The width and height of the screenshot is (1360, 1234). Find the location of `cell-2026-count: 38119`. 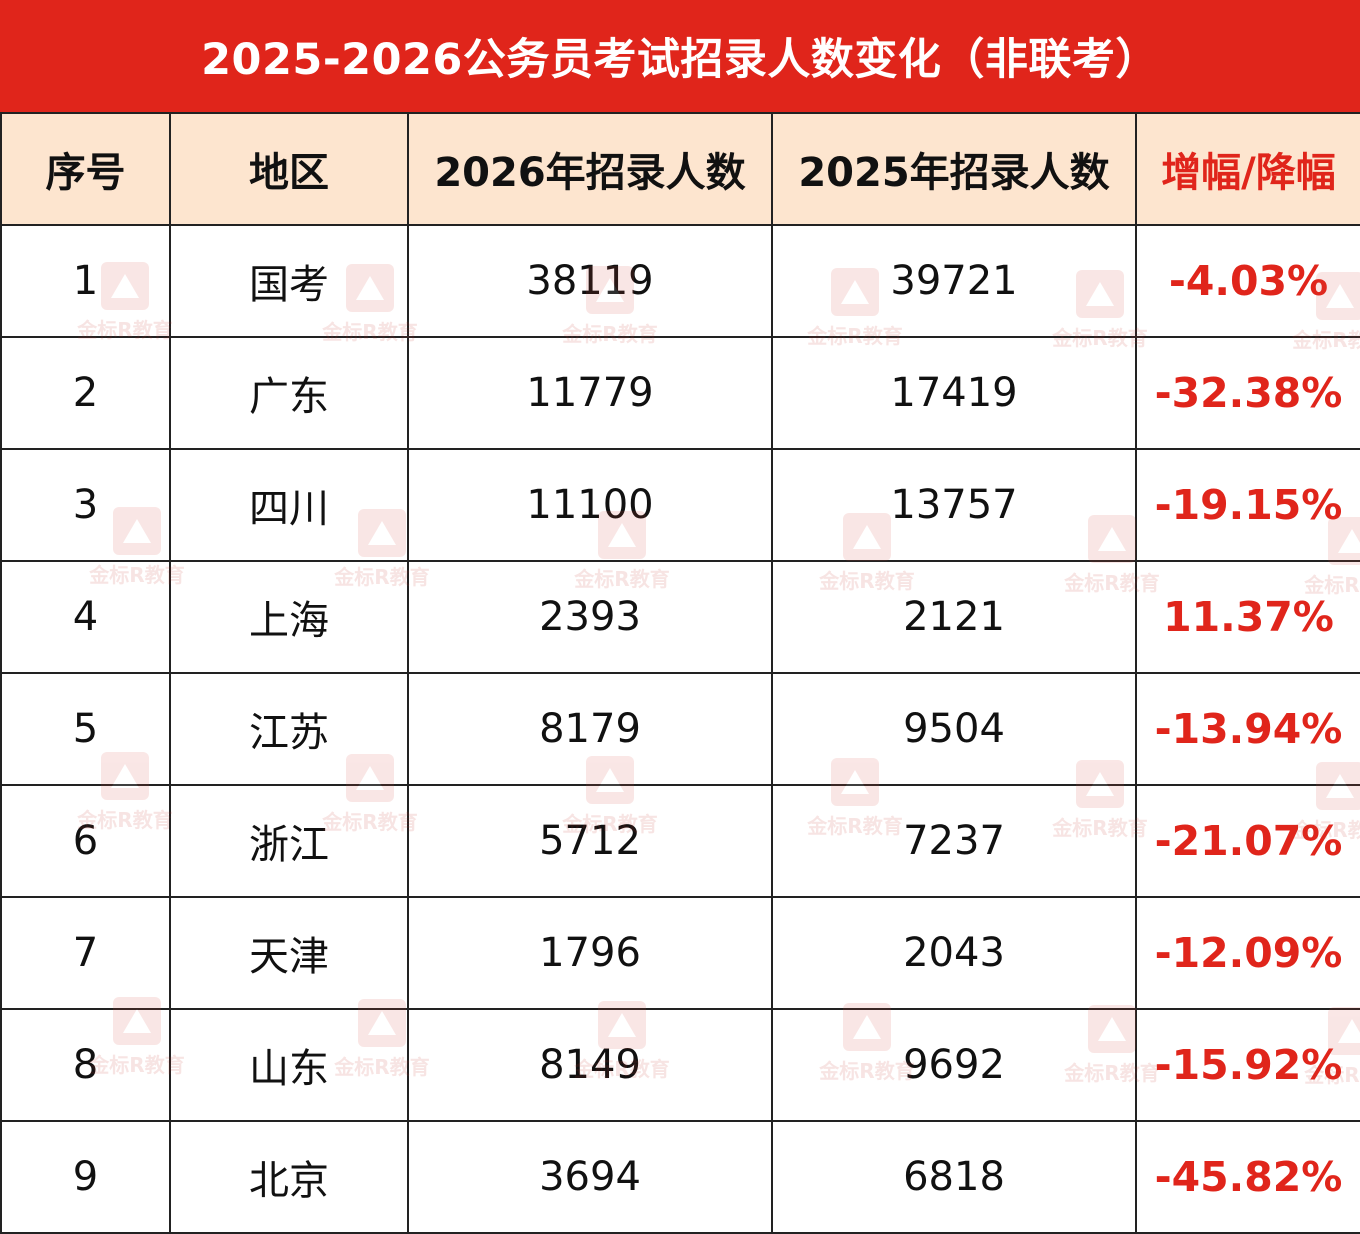

cell-2026-count: 38119 is located at coordinates (590, 281).